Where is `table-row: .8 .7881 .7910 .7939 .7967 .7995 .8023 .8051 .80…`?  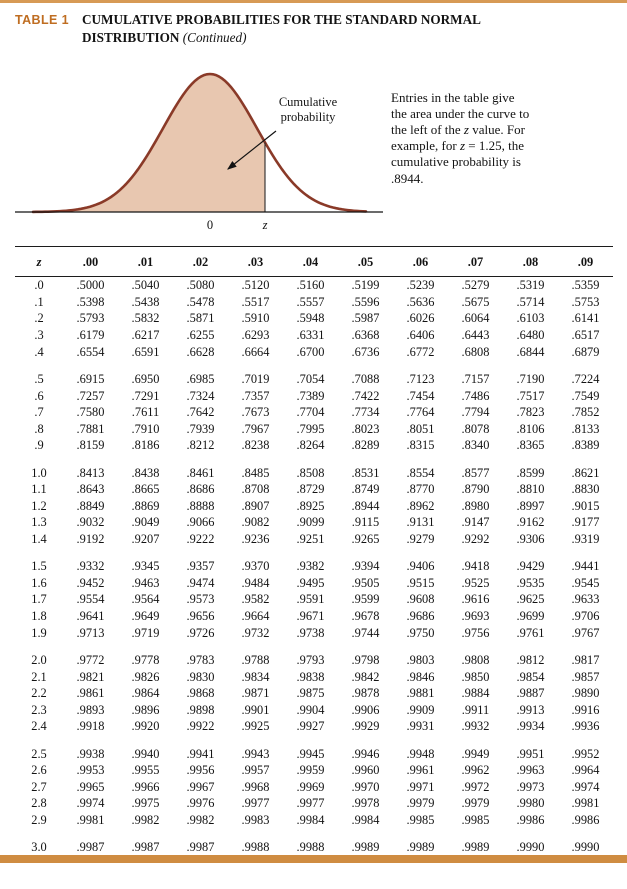 table-row: .8 .7881 .7910 .7939 .7967 .7995 .8023 .8051 .80… is located at coordinates (314, 428).